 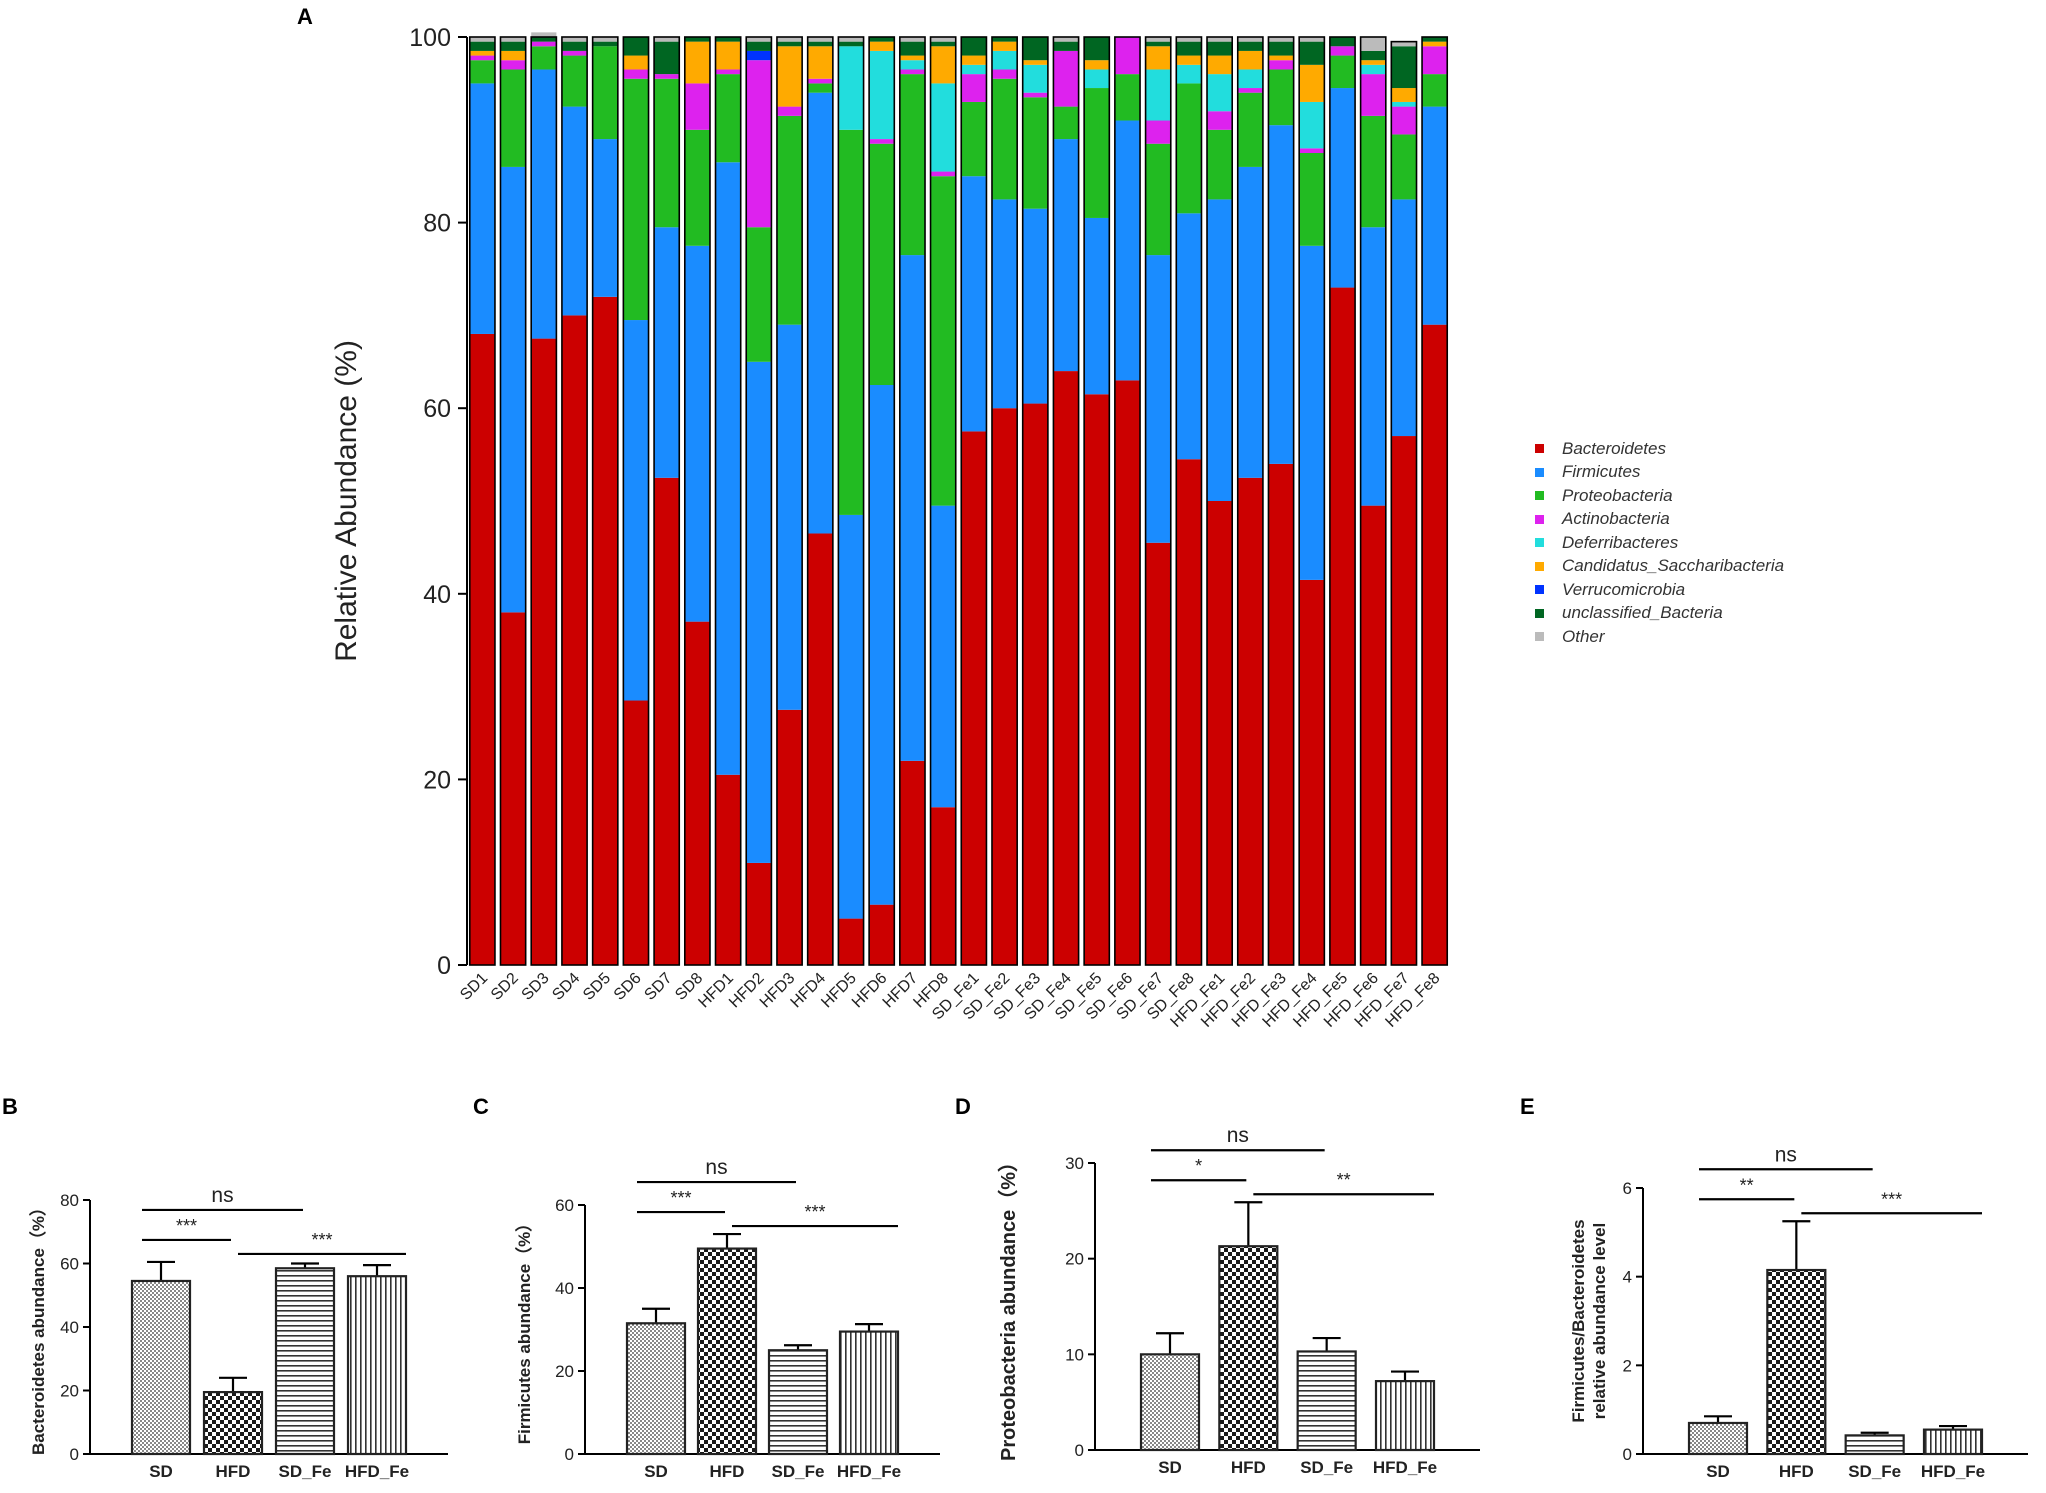 I want to click on legend-entry: Deferribacteres, so click(x=1745, y=543).